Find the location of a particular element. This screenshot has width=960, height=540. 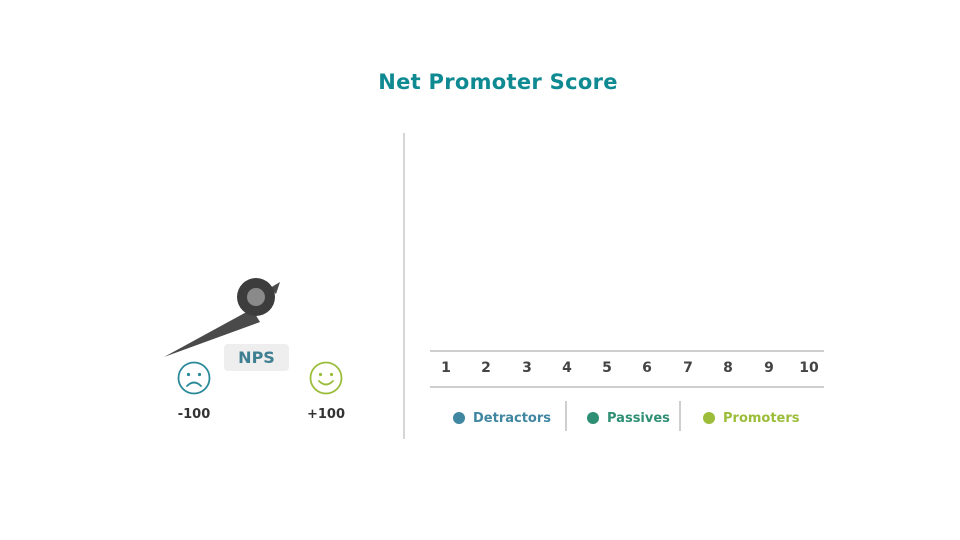

happy-face-icon is located at coordinates (326, 378).